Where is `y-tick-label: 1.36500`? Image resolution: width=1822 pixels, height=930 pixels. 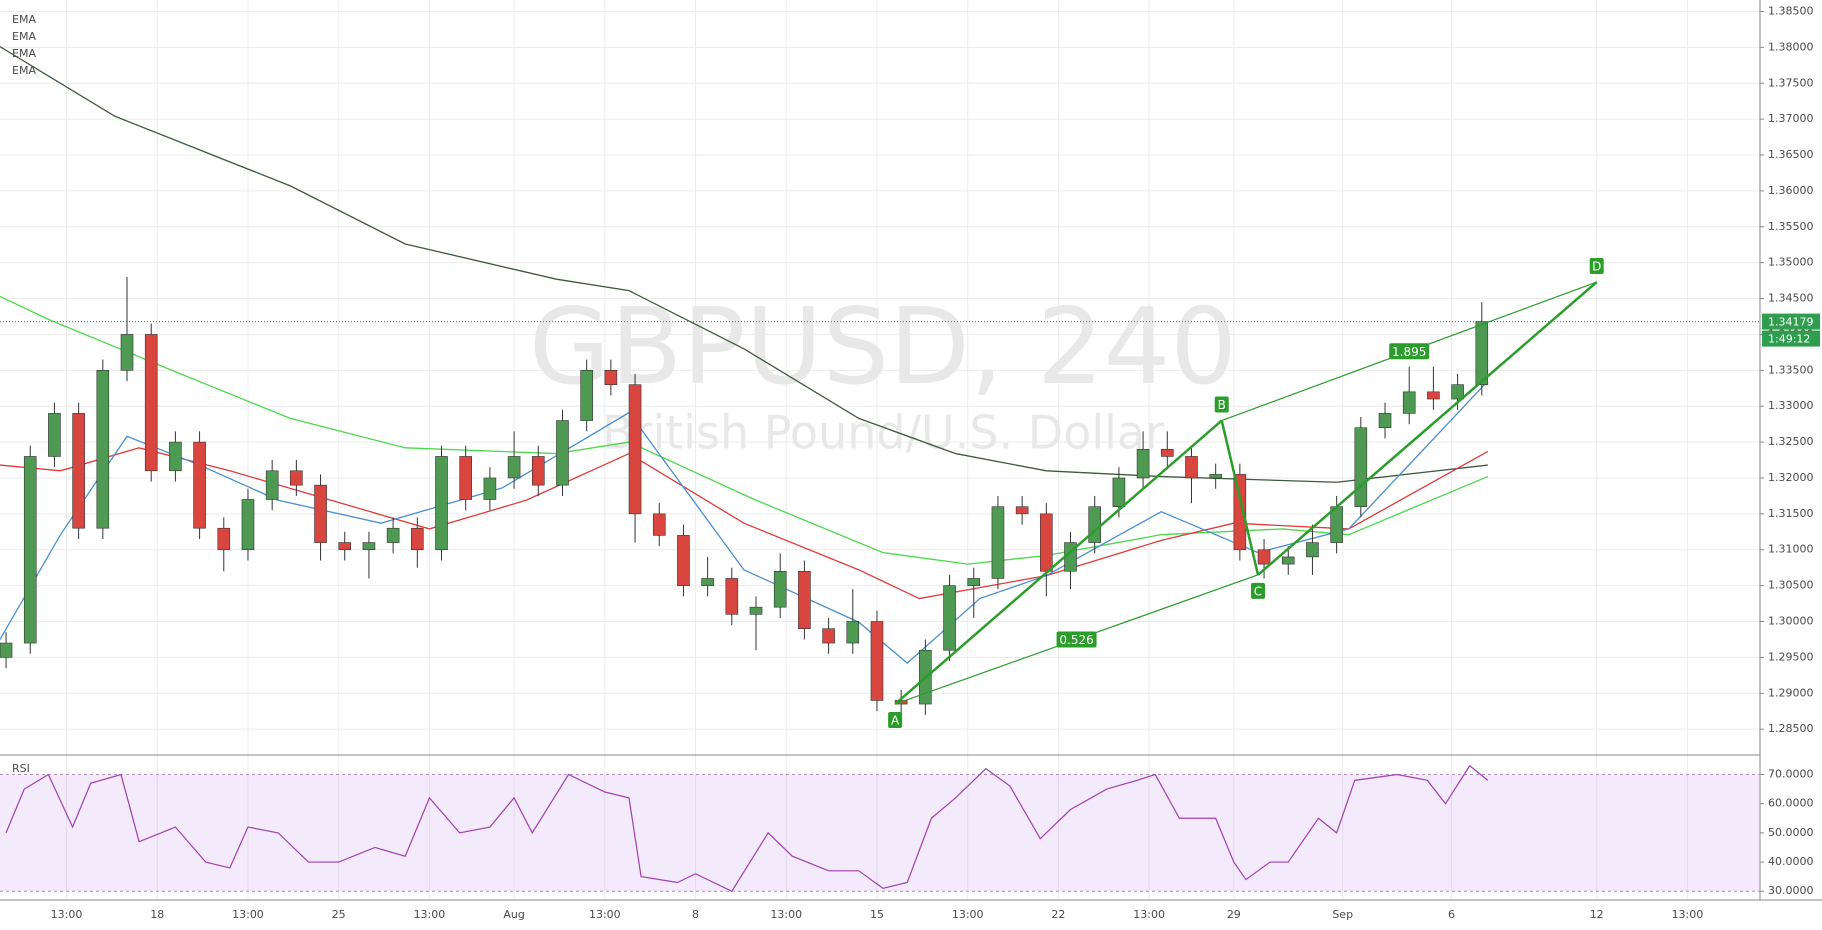
y-tick-label: 1.36500 is located at coordinates (1791, 154).